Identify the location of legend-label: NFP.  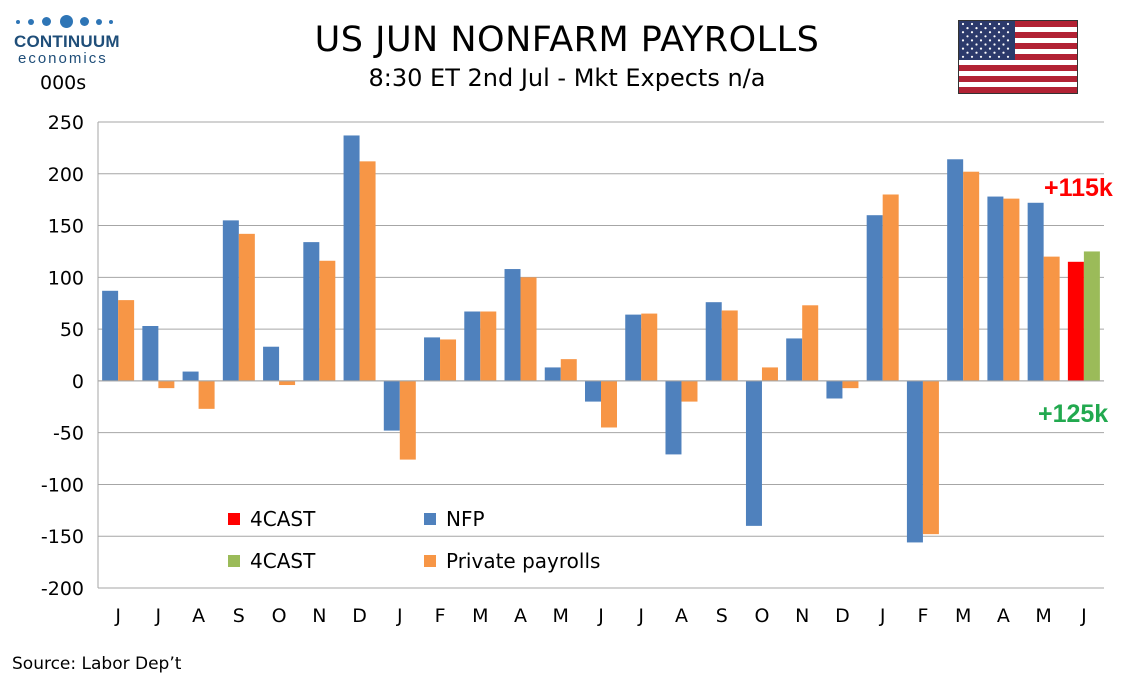
(465, 519).